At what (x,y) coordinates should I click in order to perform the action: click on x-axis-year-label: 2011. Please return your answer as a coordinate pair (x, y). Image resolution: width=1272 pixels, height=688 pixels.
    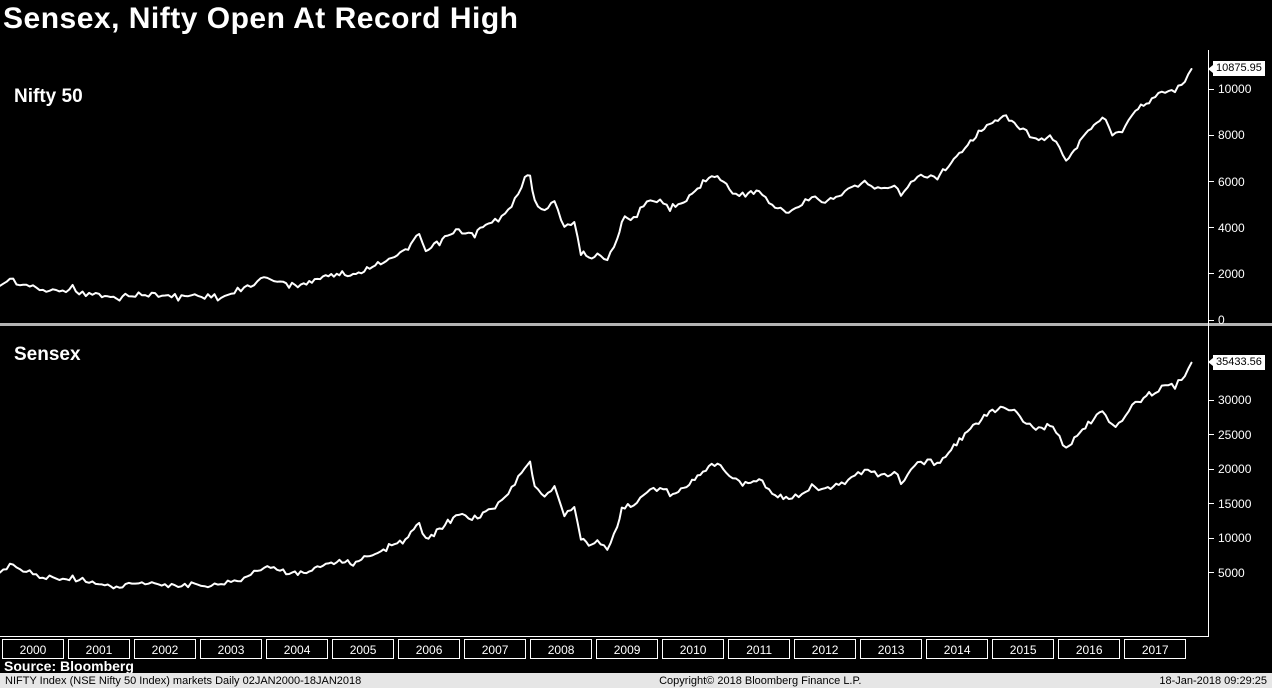
    Looking at the image, I should click on (759, 649).